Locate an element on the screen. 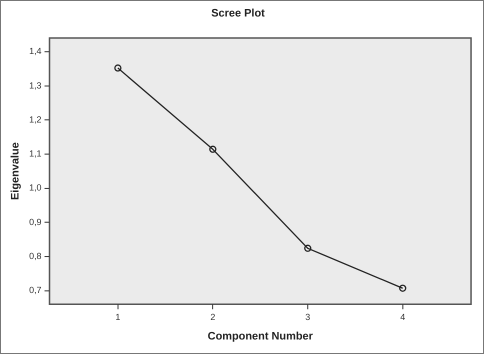 This screenshot has width=484, height=354. x-tick-label: 4 is located at coordinates (403, 317).